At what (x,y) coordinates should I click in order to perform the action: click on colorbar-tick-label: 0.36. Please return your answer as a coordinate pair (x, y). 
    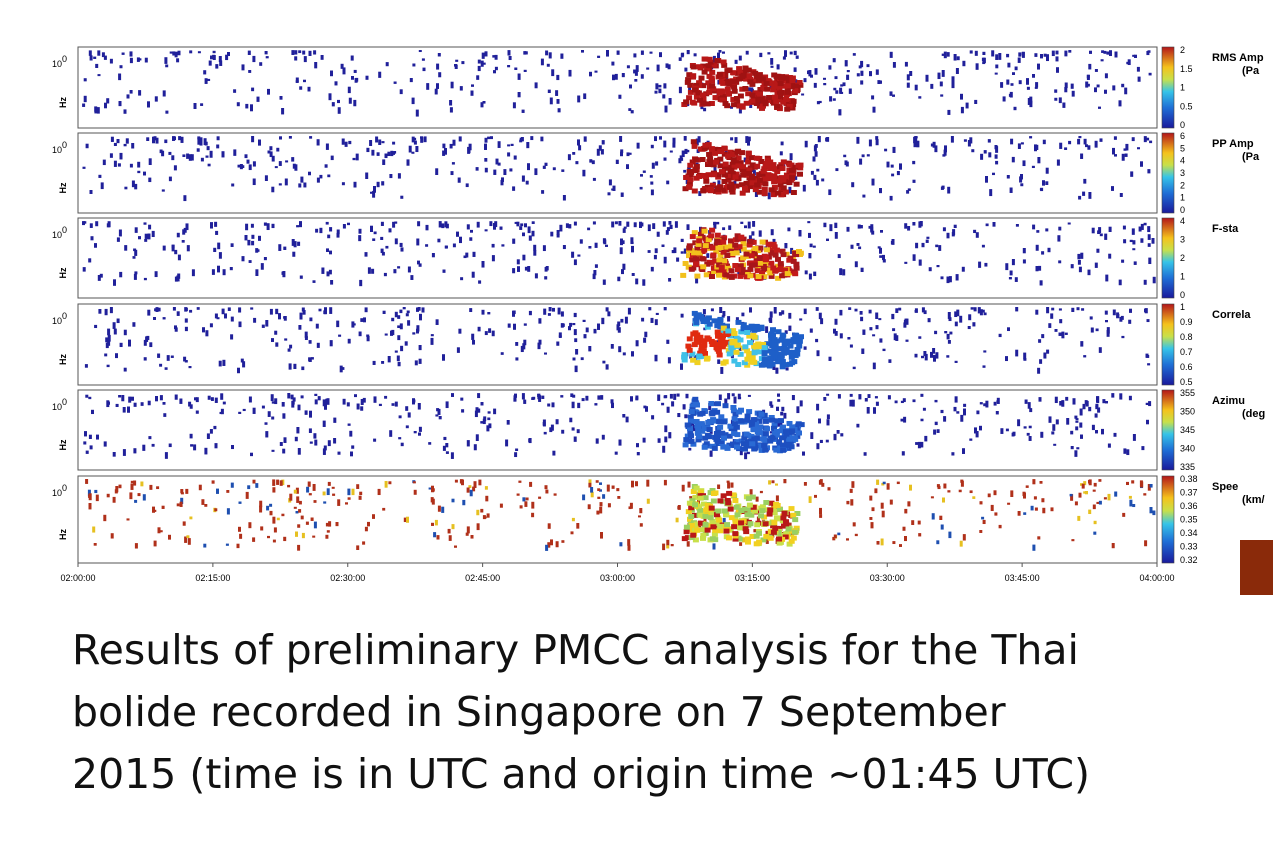
    Looking at the image, I should click on (1189, 506).